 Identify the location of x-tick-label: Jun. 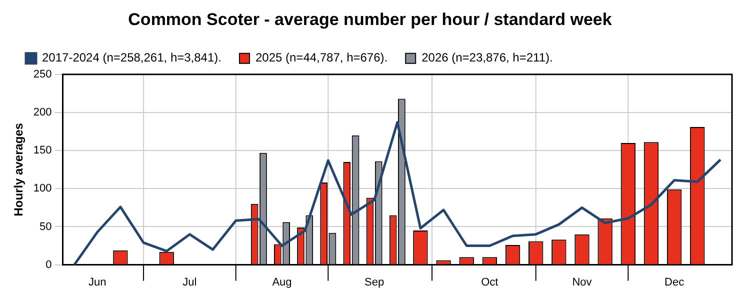
(97, 282).